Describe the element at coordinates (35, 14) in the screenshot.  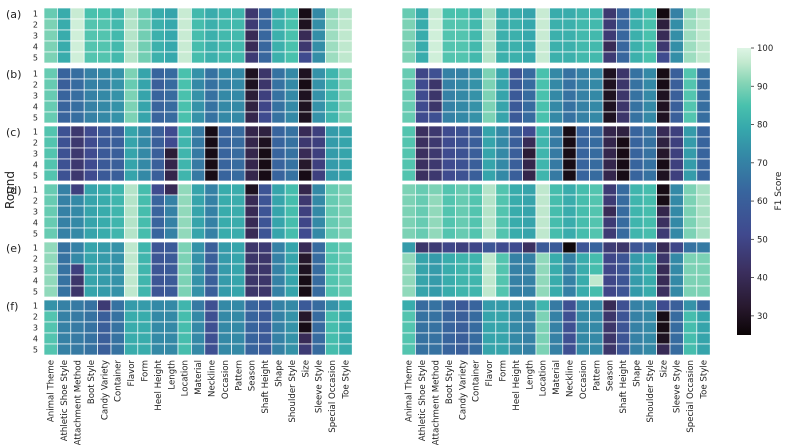
I see `round-tick-label: 1` at that location.